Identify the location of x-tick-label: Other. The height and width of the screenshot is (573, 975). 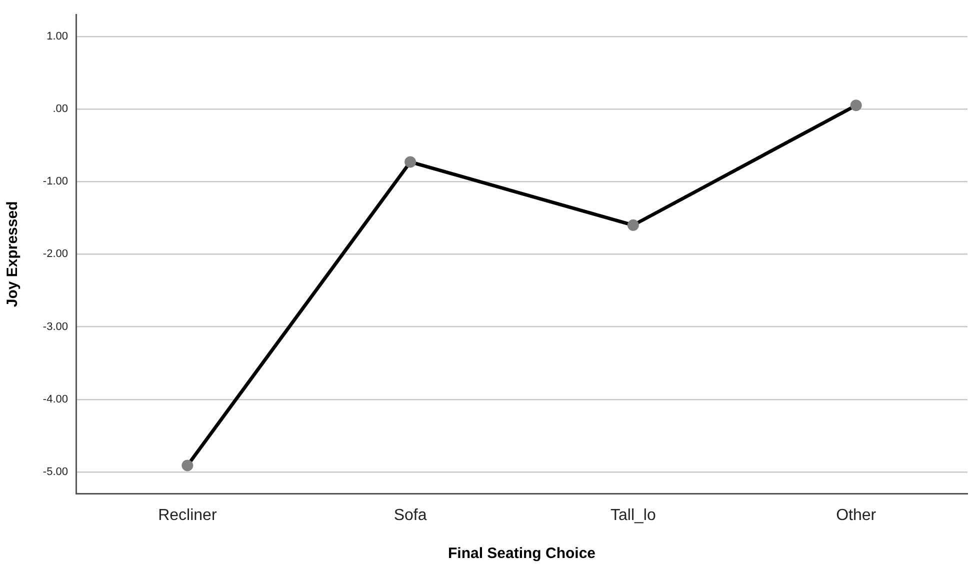
(856, 515).